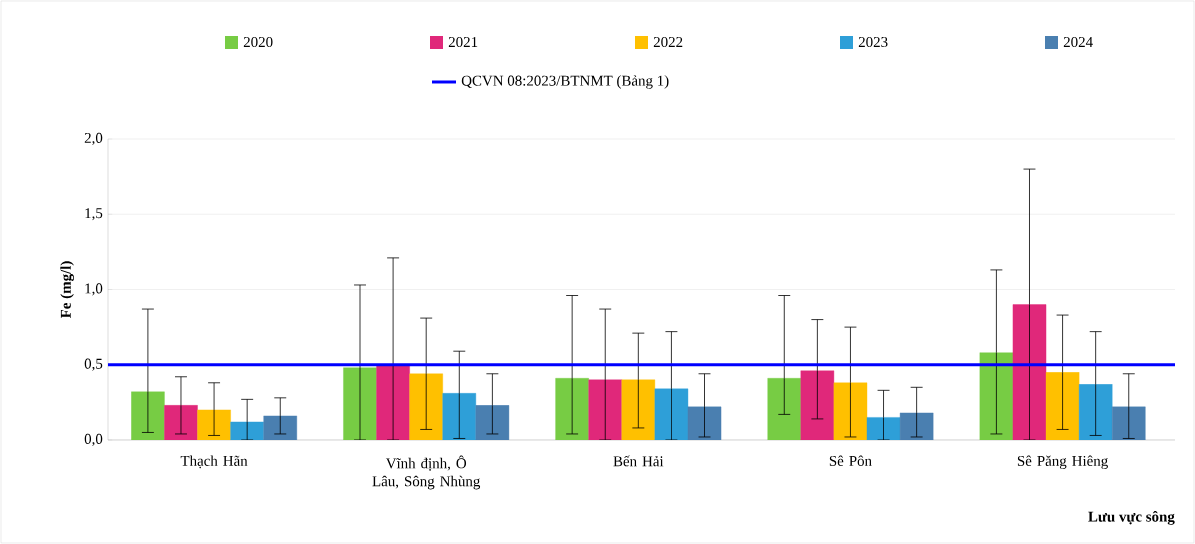  Describe the element at coordinates (1062, 462) in the screenshot. I see `x-tick-label: Sê Păng Hiêng` at that location.